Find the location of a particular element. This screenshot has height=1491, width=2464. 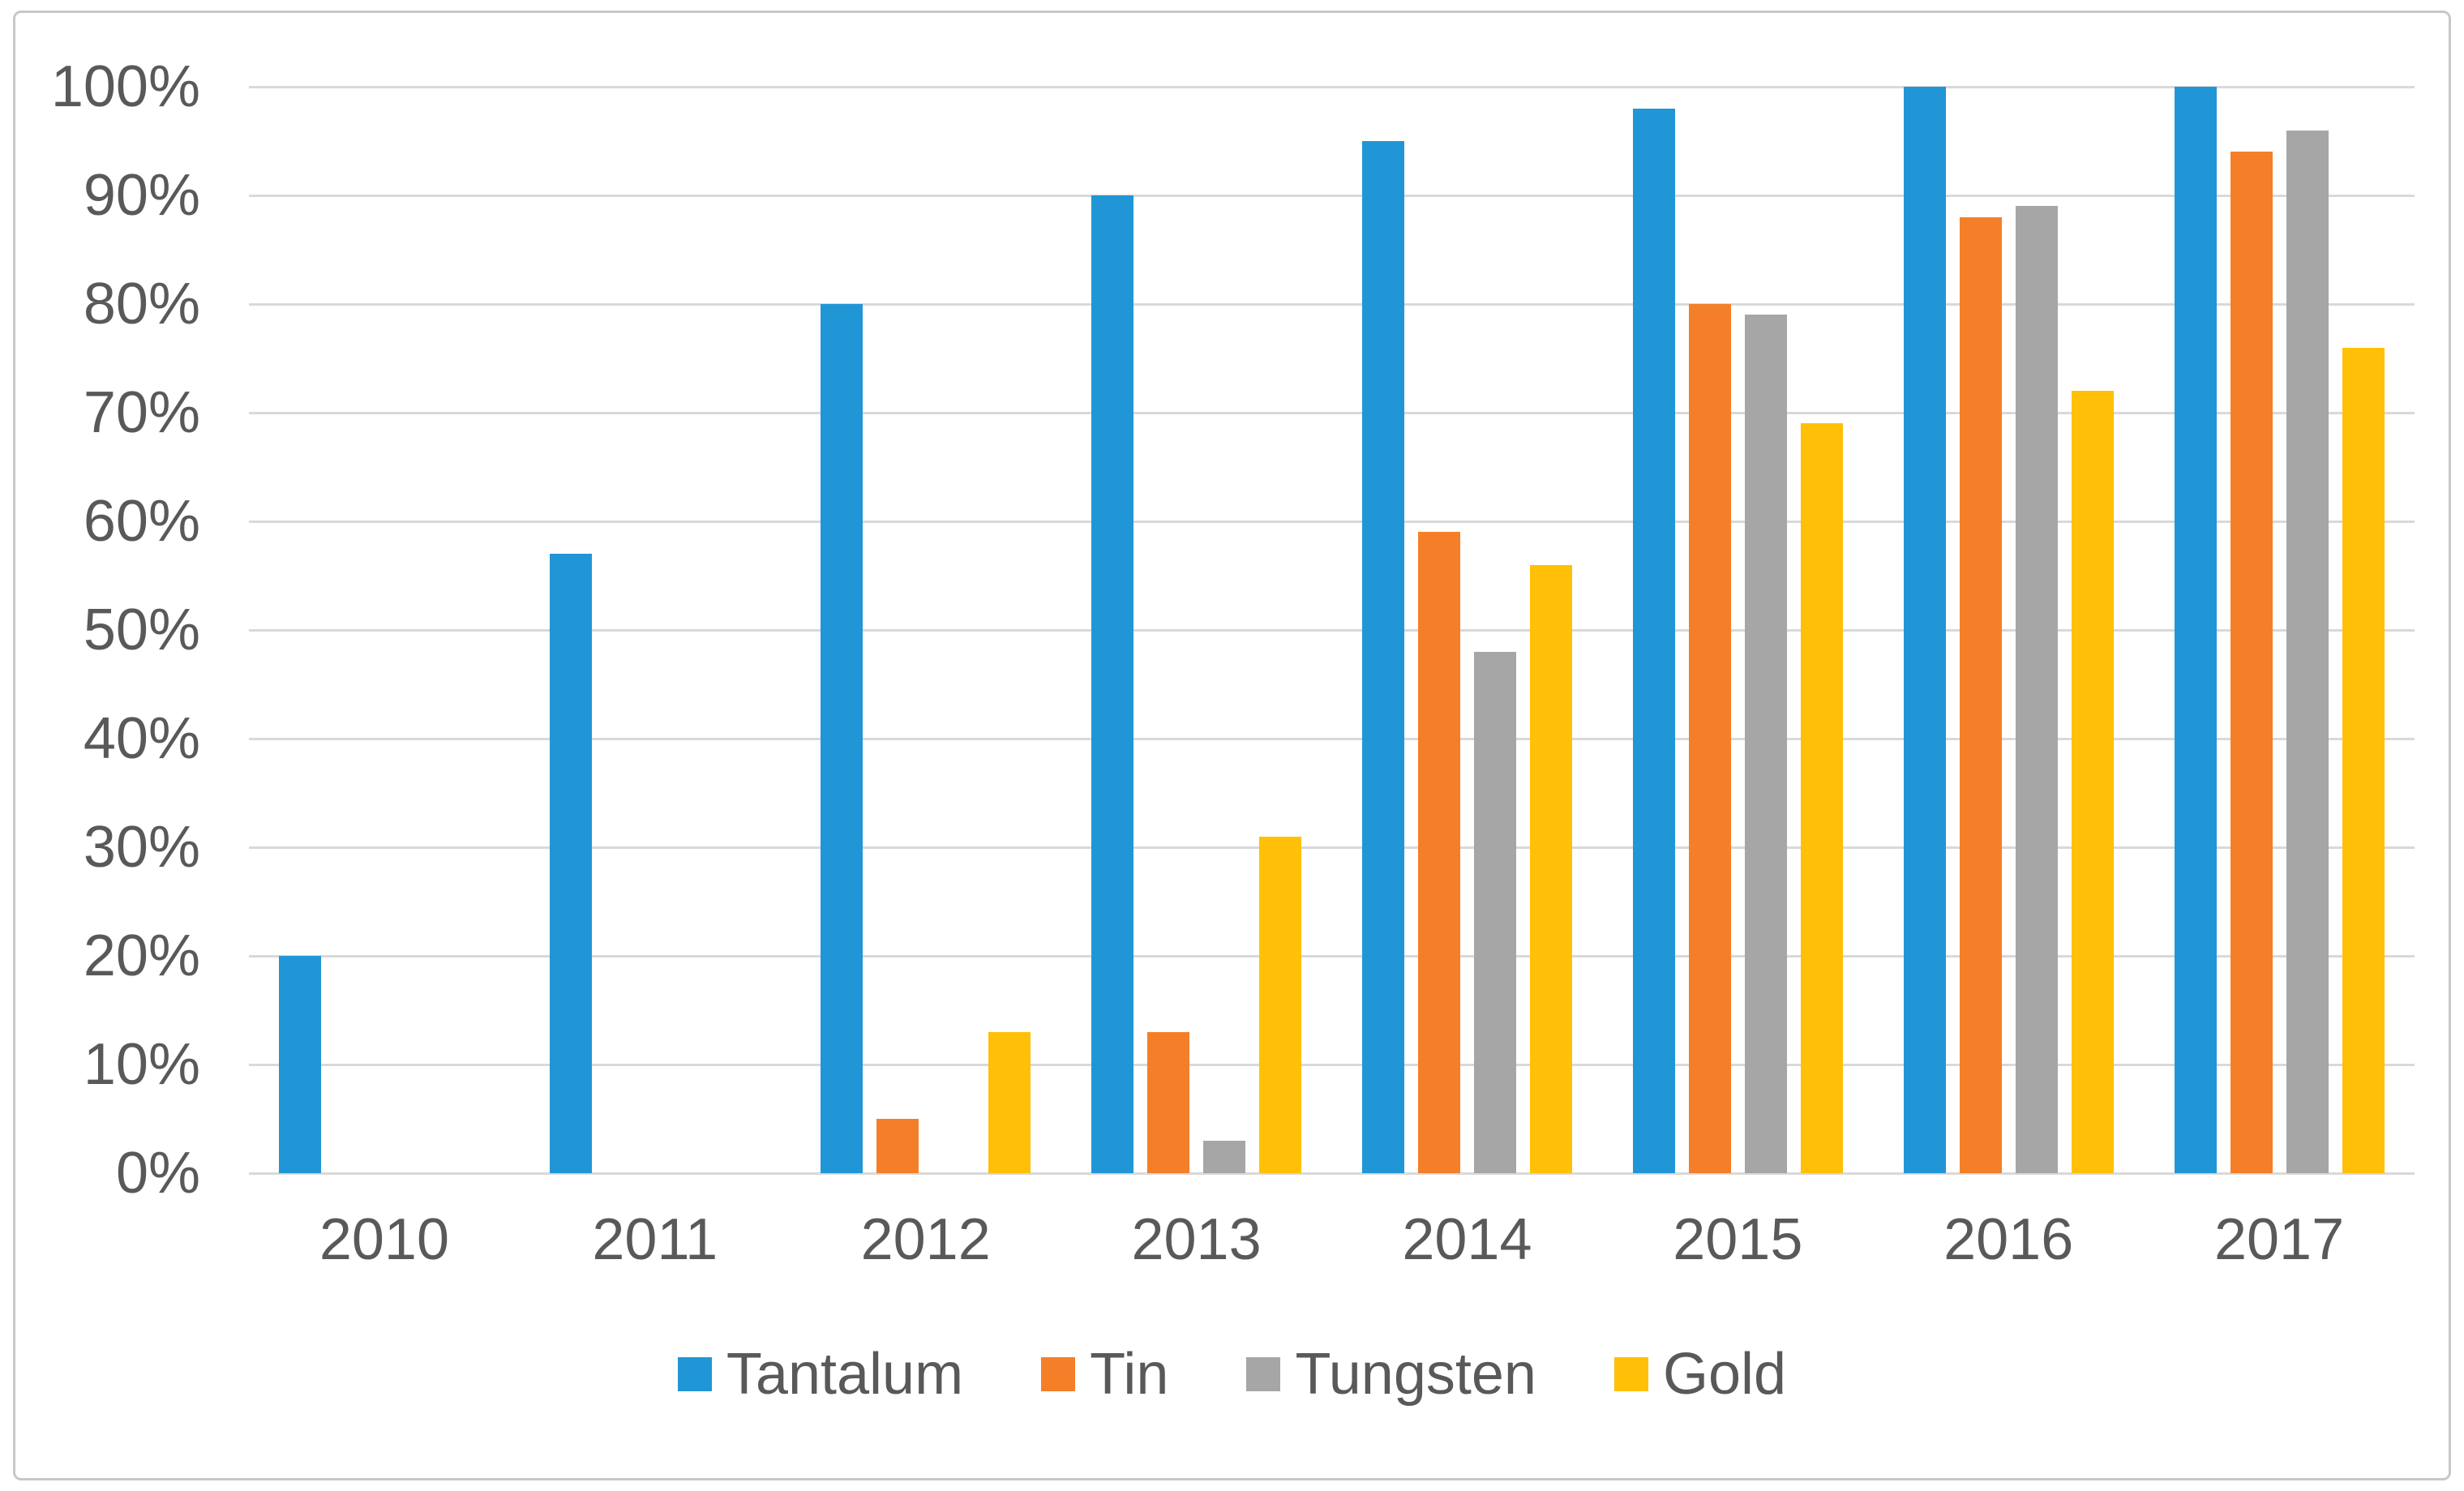

bar-group-2013 is located at coordinates (1196, 630).